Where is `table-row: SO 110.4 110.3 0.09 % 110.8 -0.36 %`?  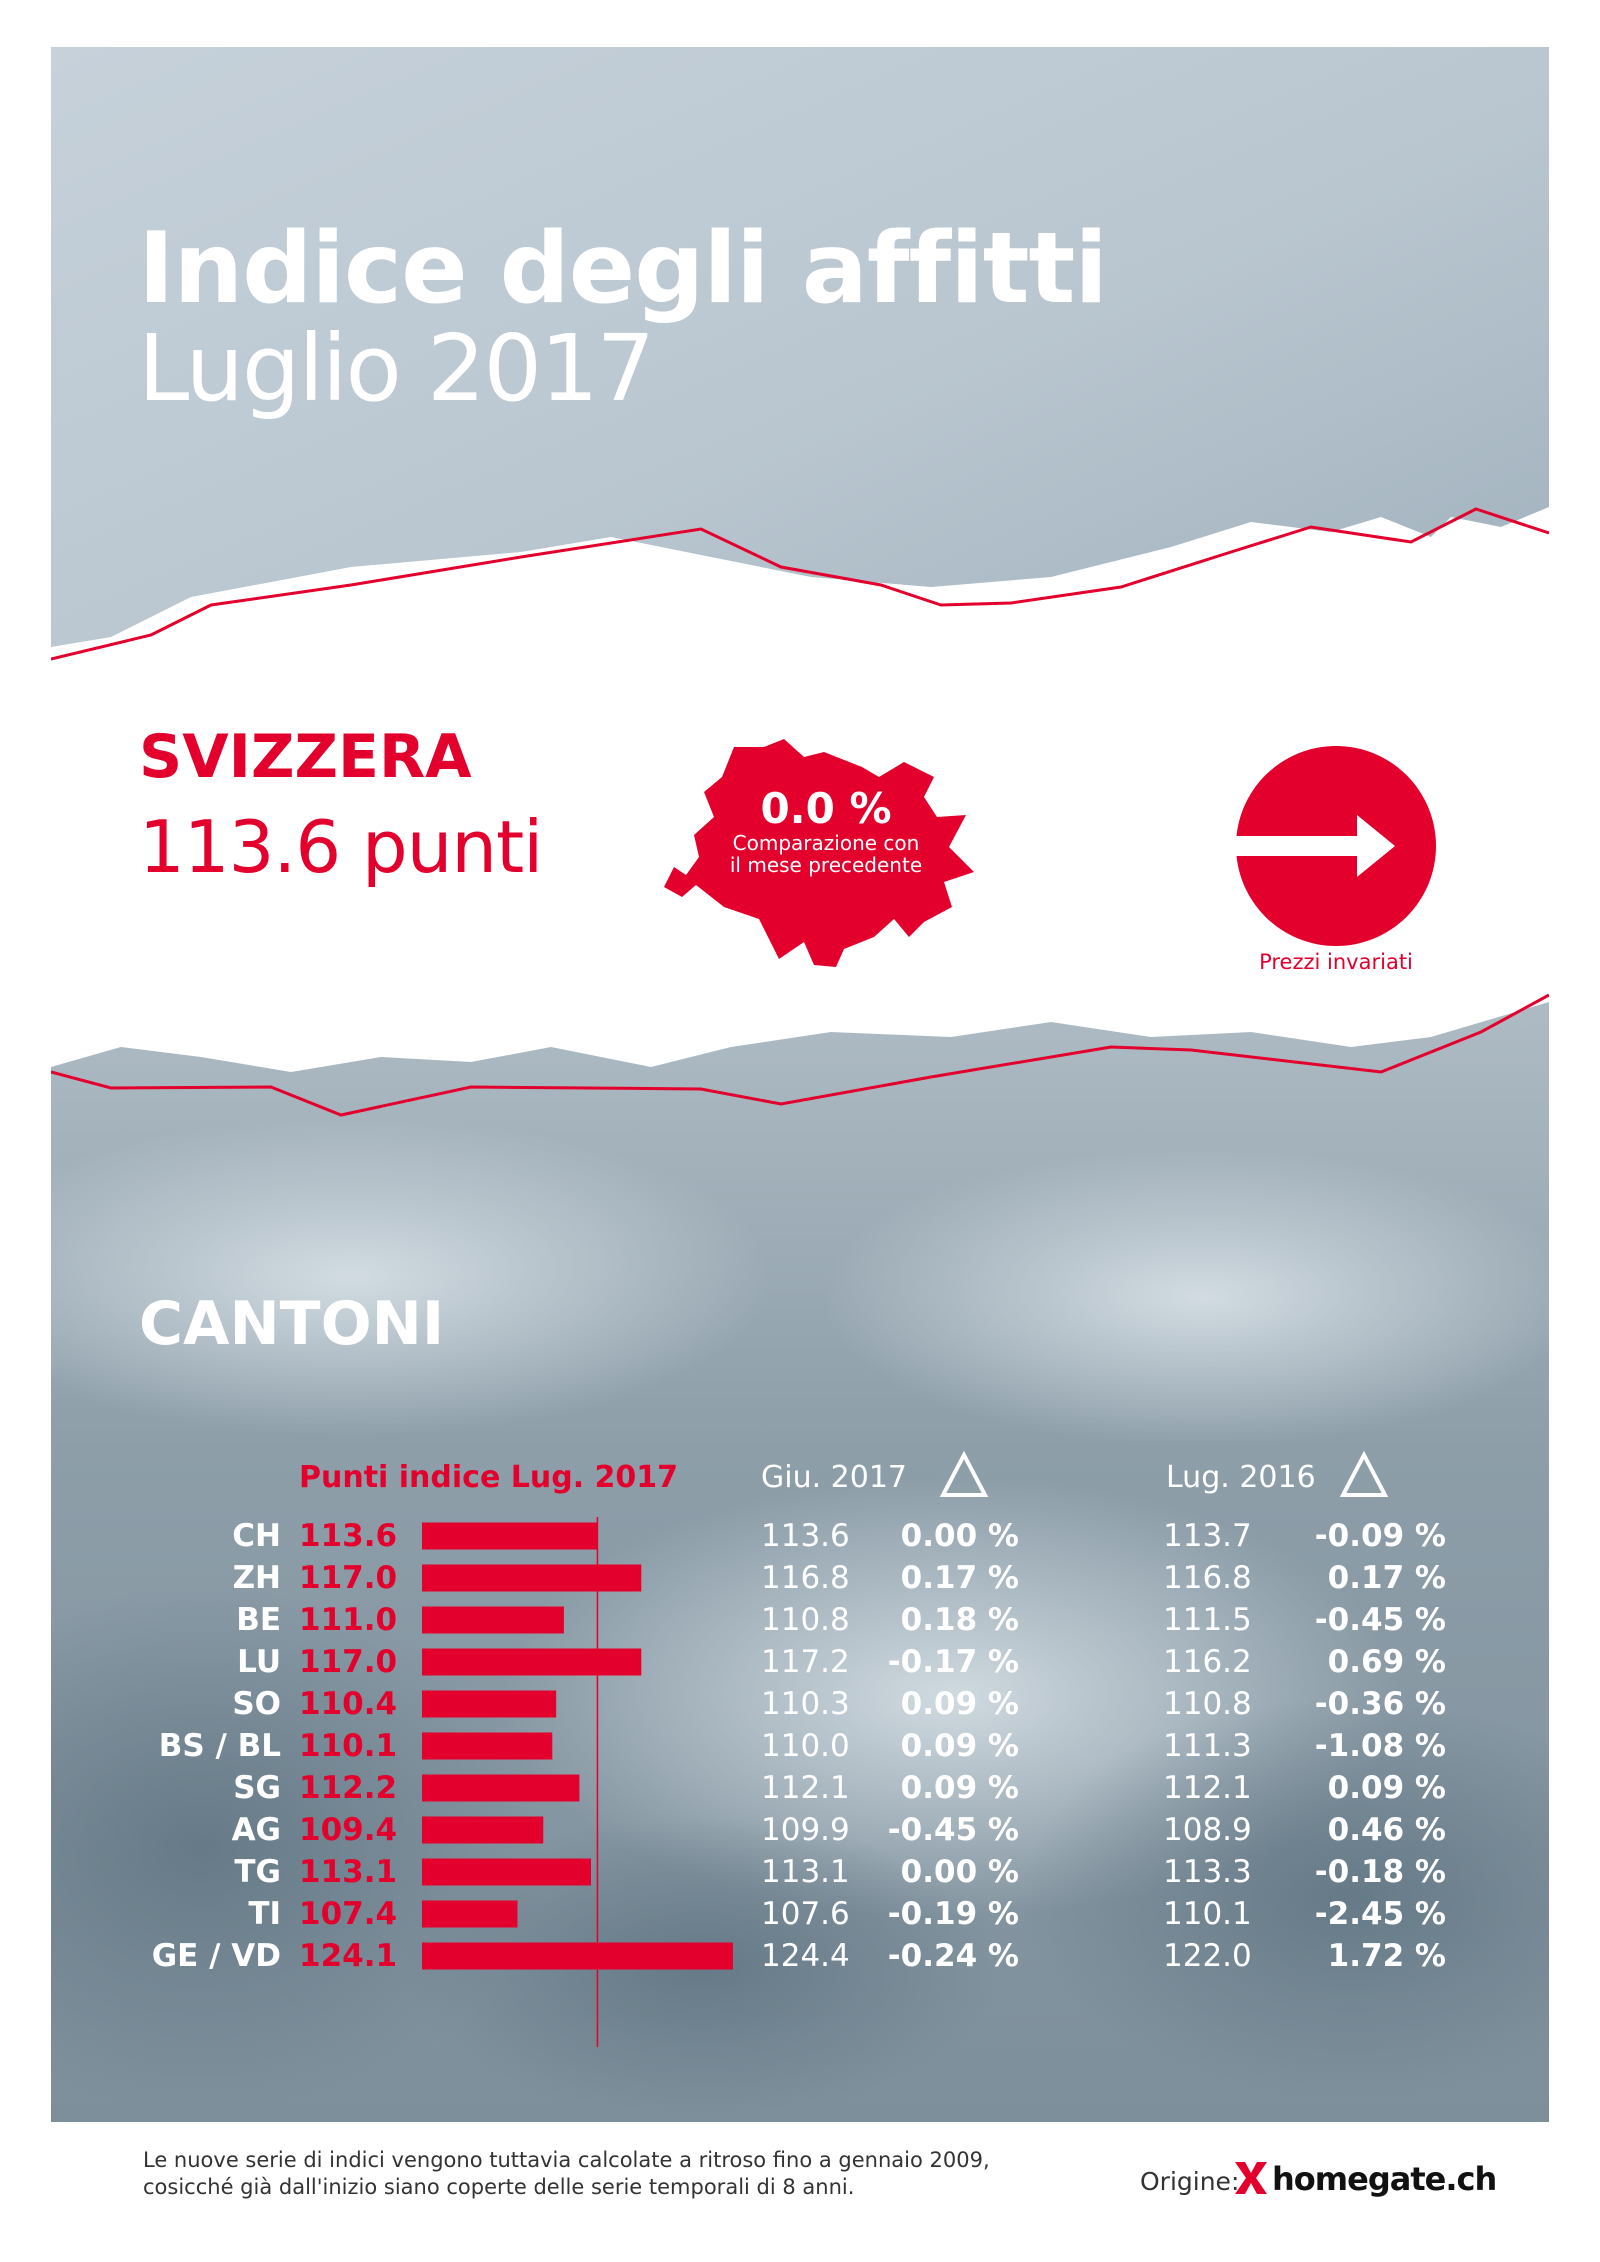 table-row: SO 110.4 110.3 0.09 % 110.8 -0.36 % is located at coordinates (800, 1704).